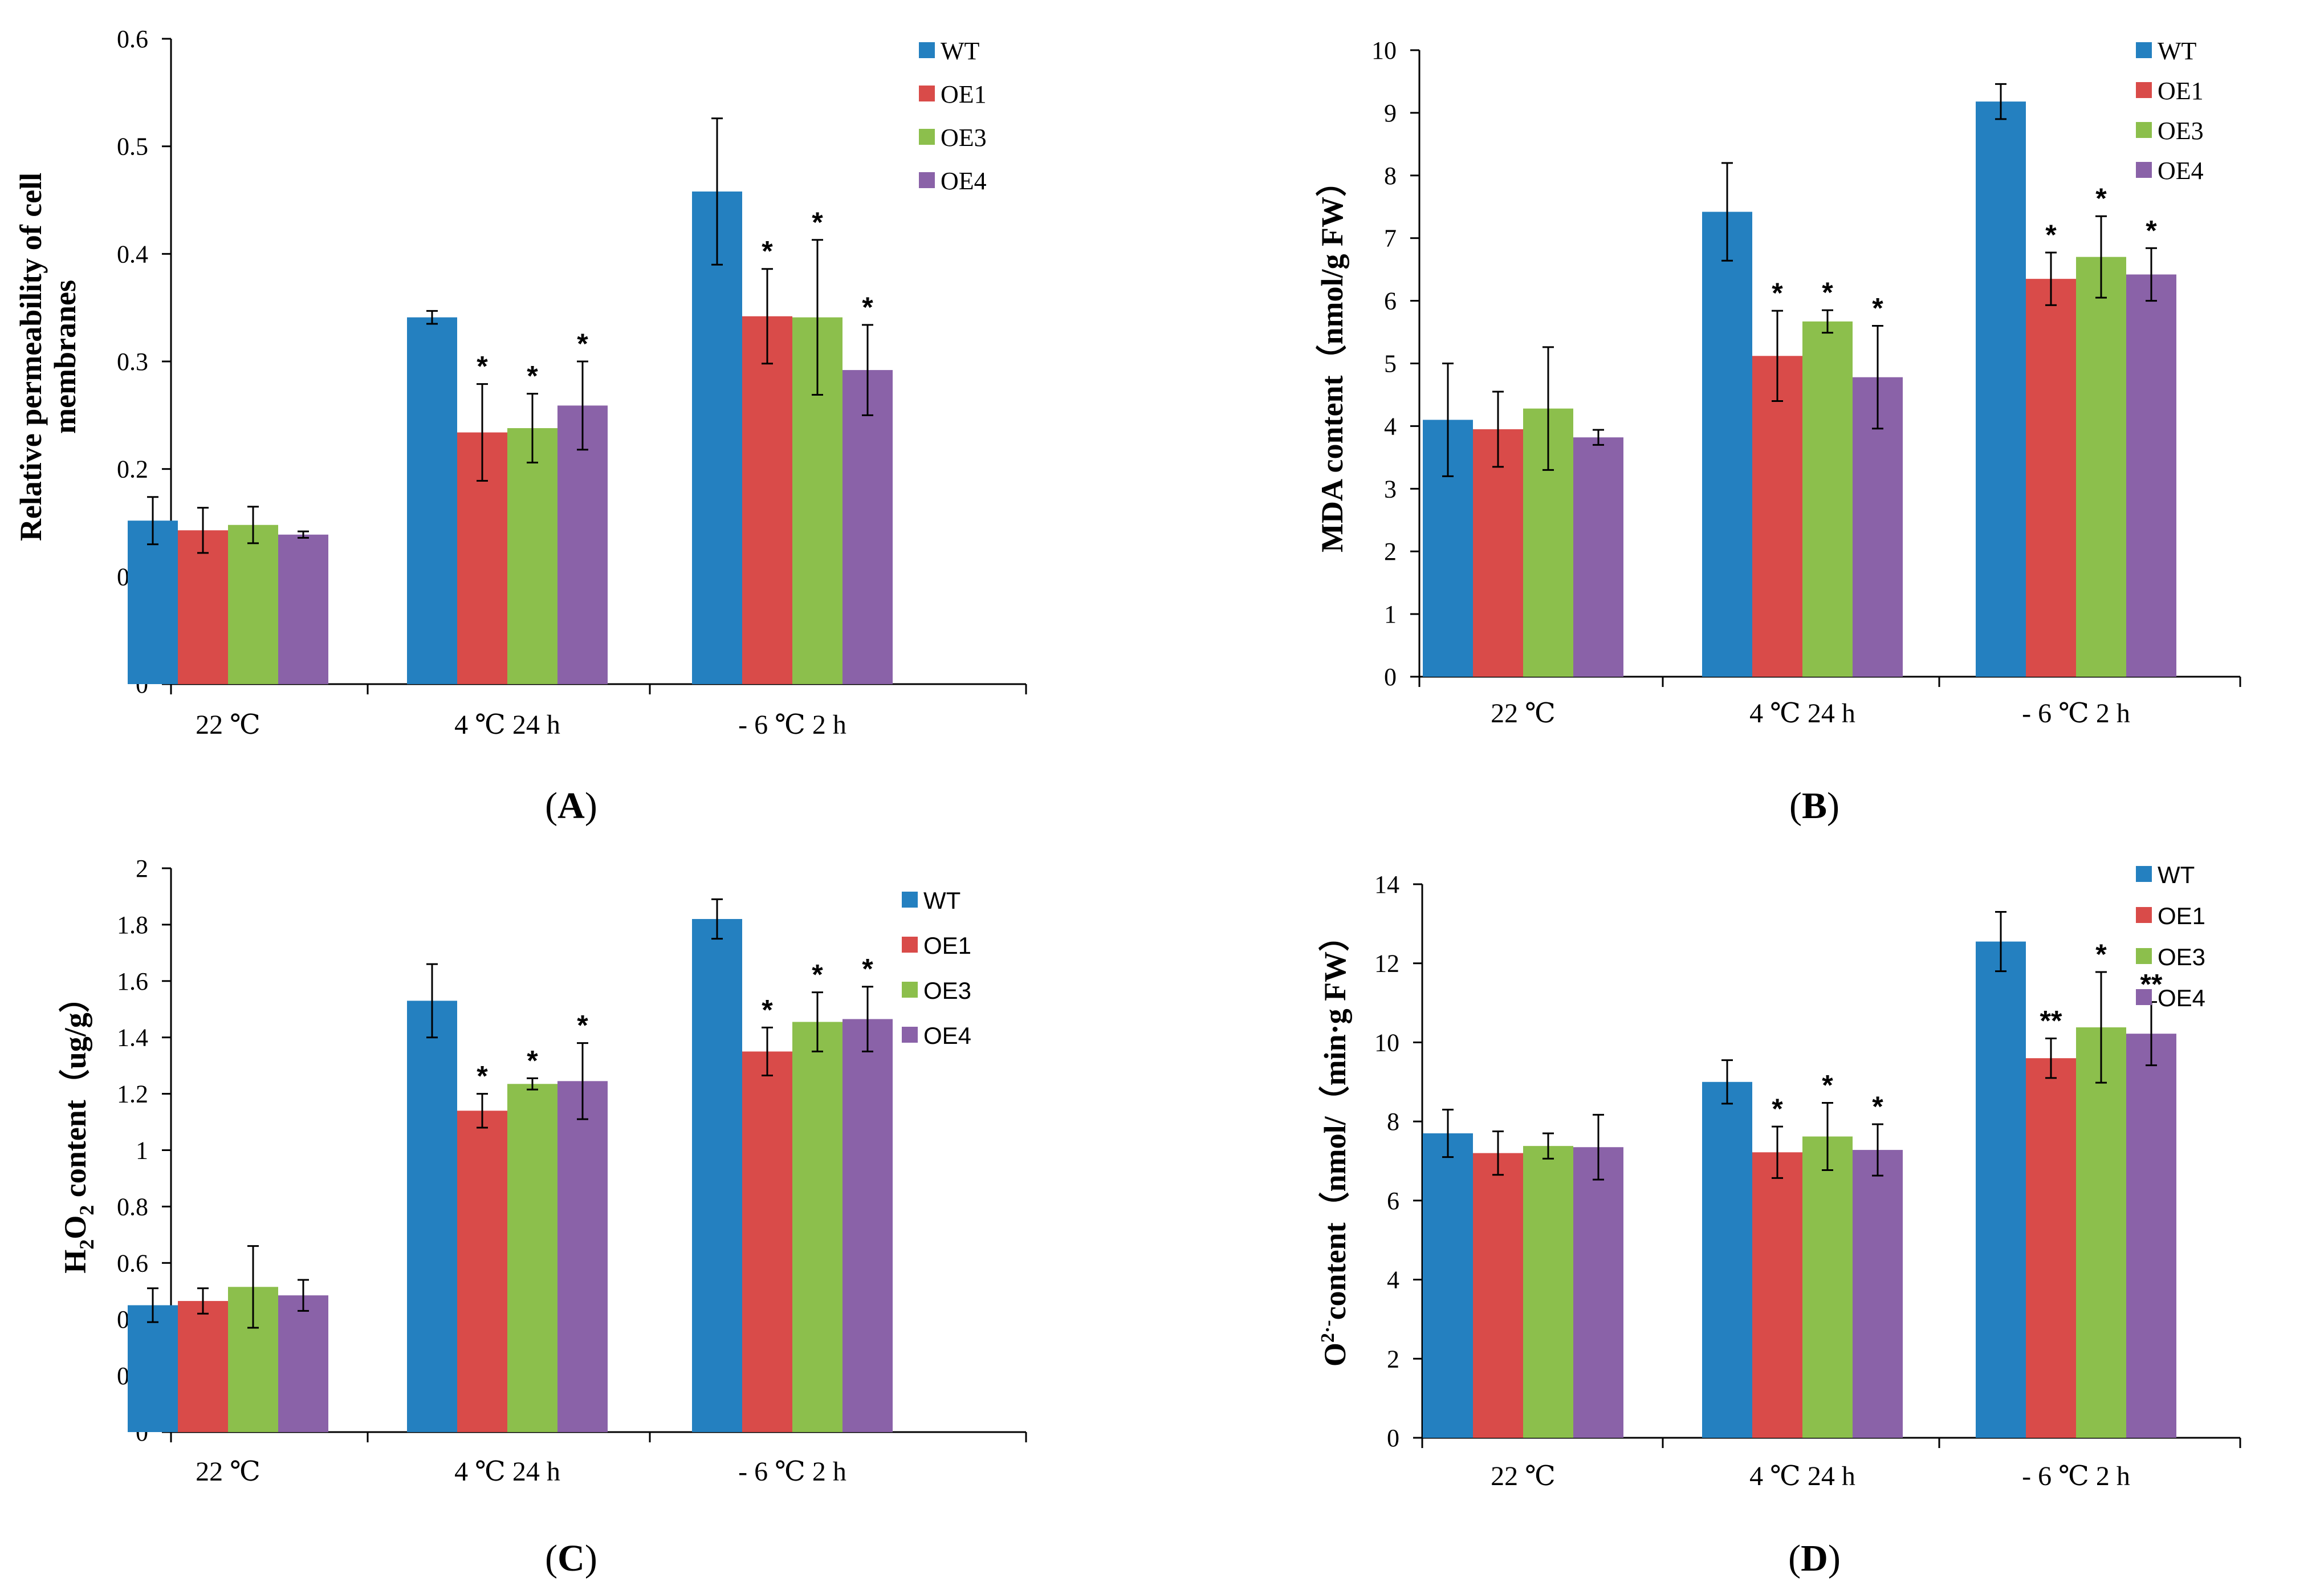 The height and width of the screenshot is (1590, 2324). Describe the element at coordinates (792, 1472) in the screenshot. I see `panel-c-category-label: - 6 ℃ 2 h` at that location.